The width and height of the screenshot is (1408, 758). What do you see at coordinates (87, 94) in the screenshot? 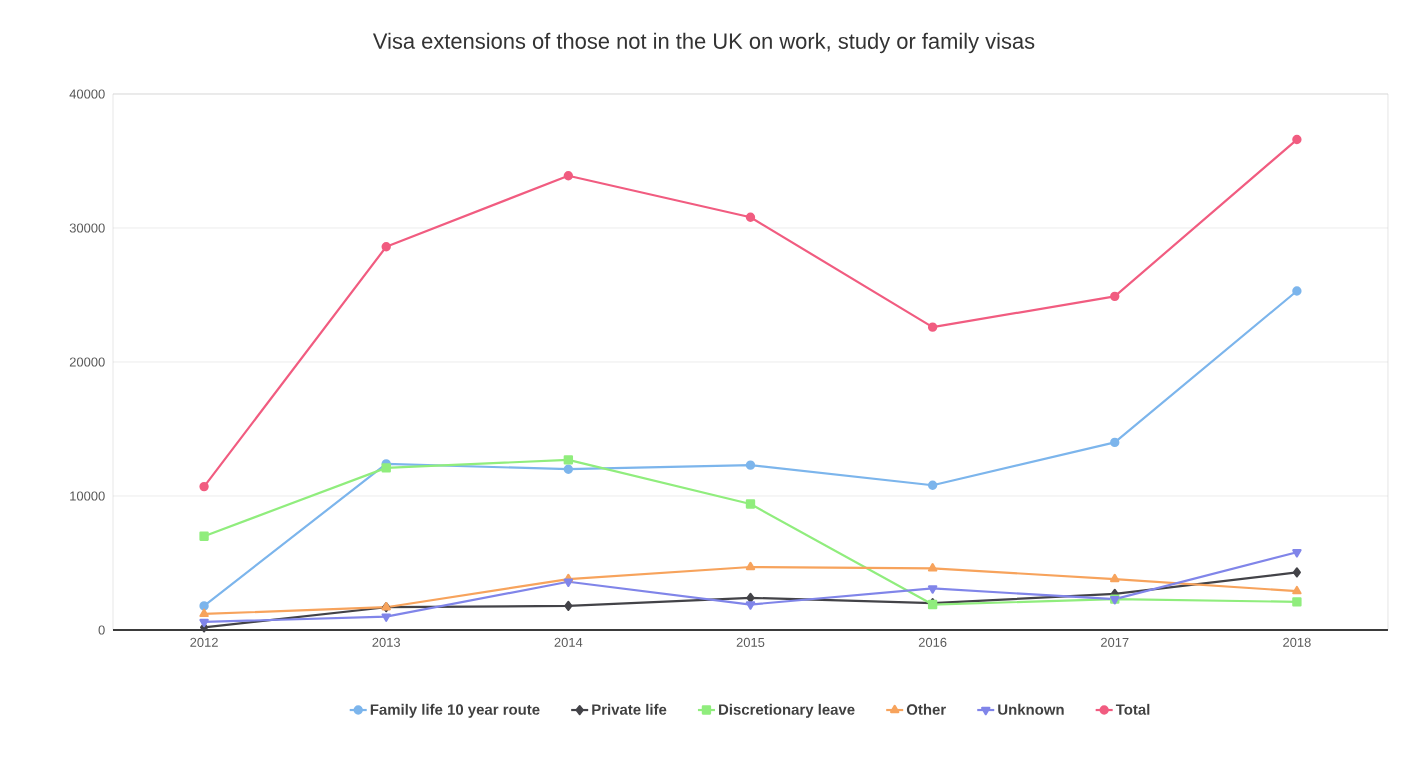
I see `y-tick-label: 40000` at bounding box center [87, 94].